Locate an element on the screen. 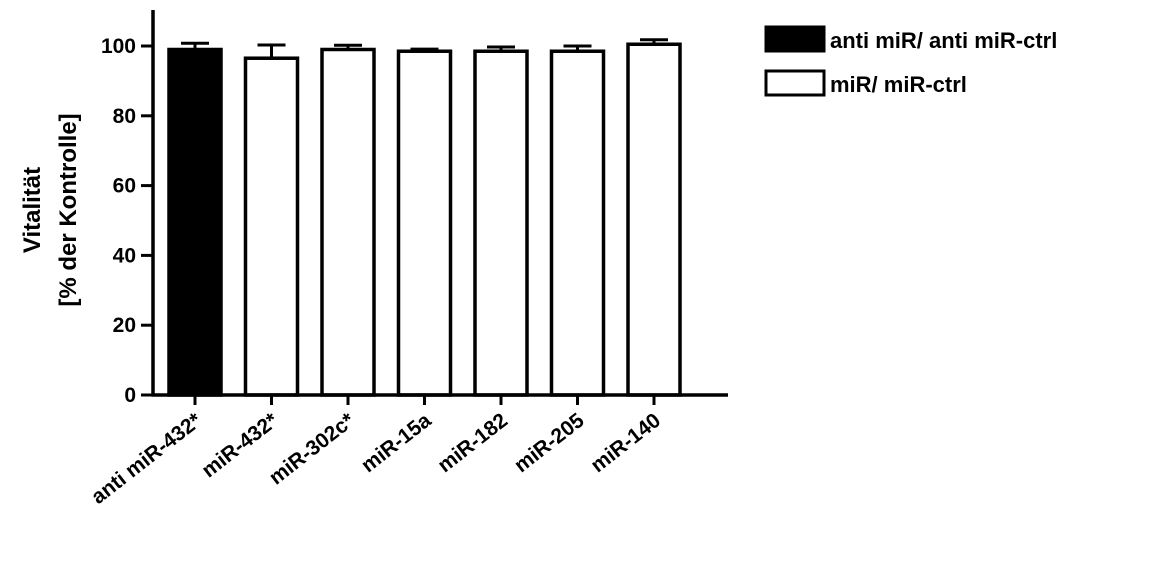 This screenshot has height=562, width=1162. legend: anti miR/ anti miR-ctrl miR/ miR-ctrl is located at coordinates (910, 61).